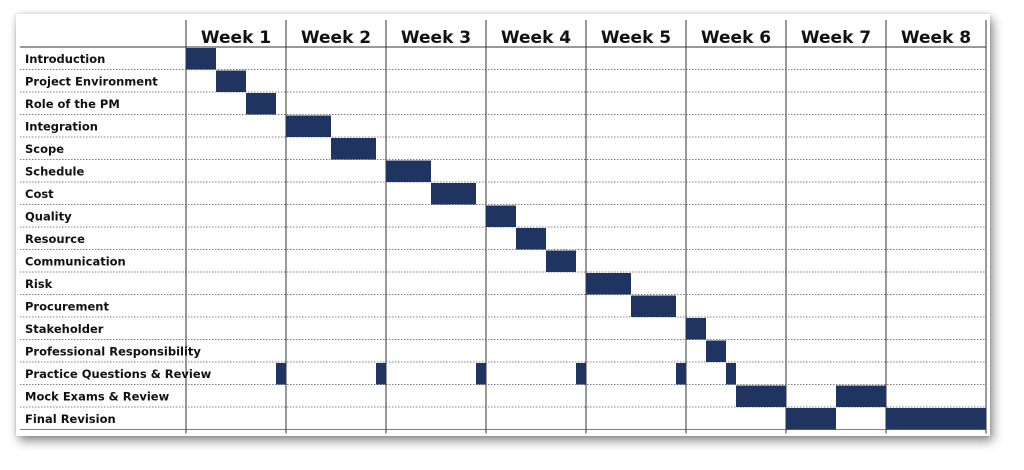  I want to click on week-header: Week 1, so click(236, 38).